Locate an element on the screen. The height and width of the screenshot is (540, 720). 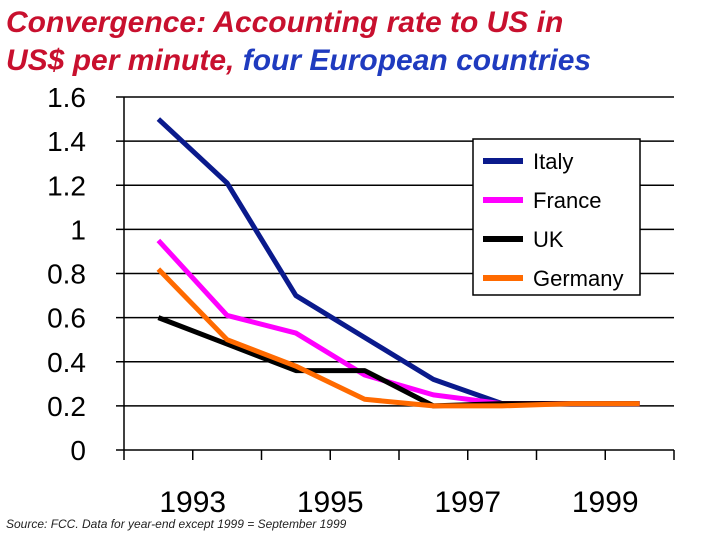
y-tick-label: 0.6 is located at coordinates (66, 318).